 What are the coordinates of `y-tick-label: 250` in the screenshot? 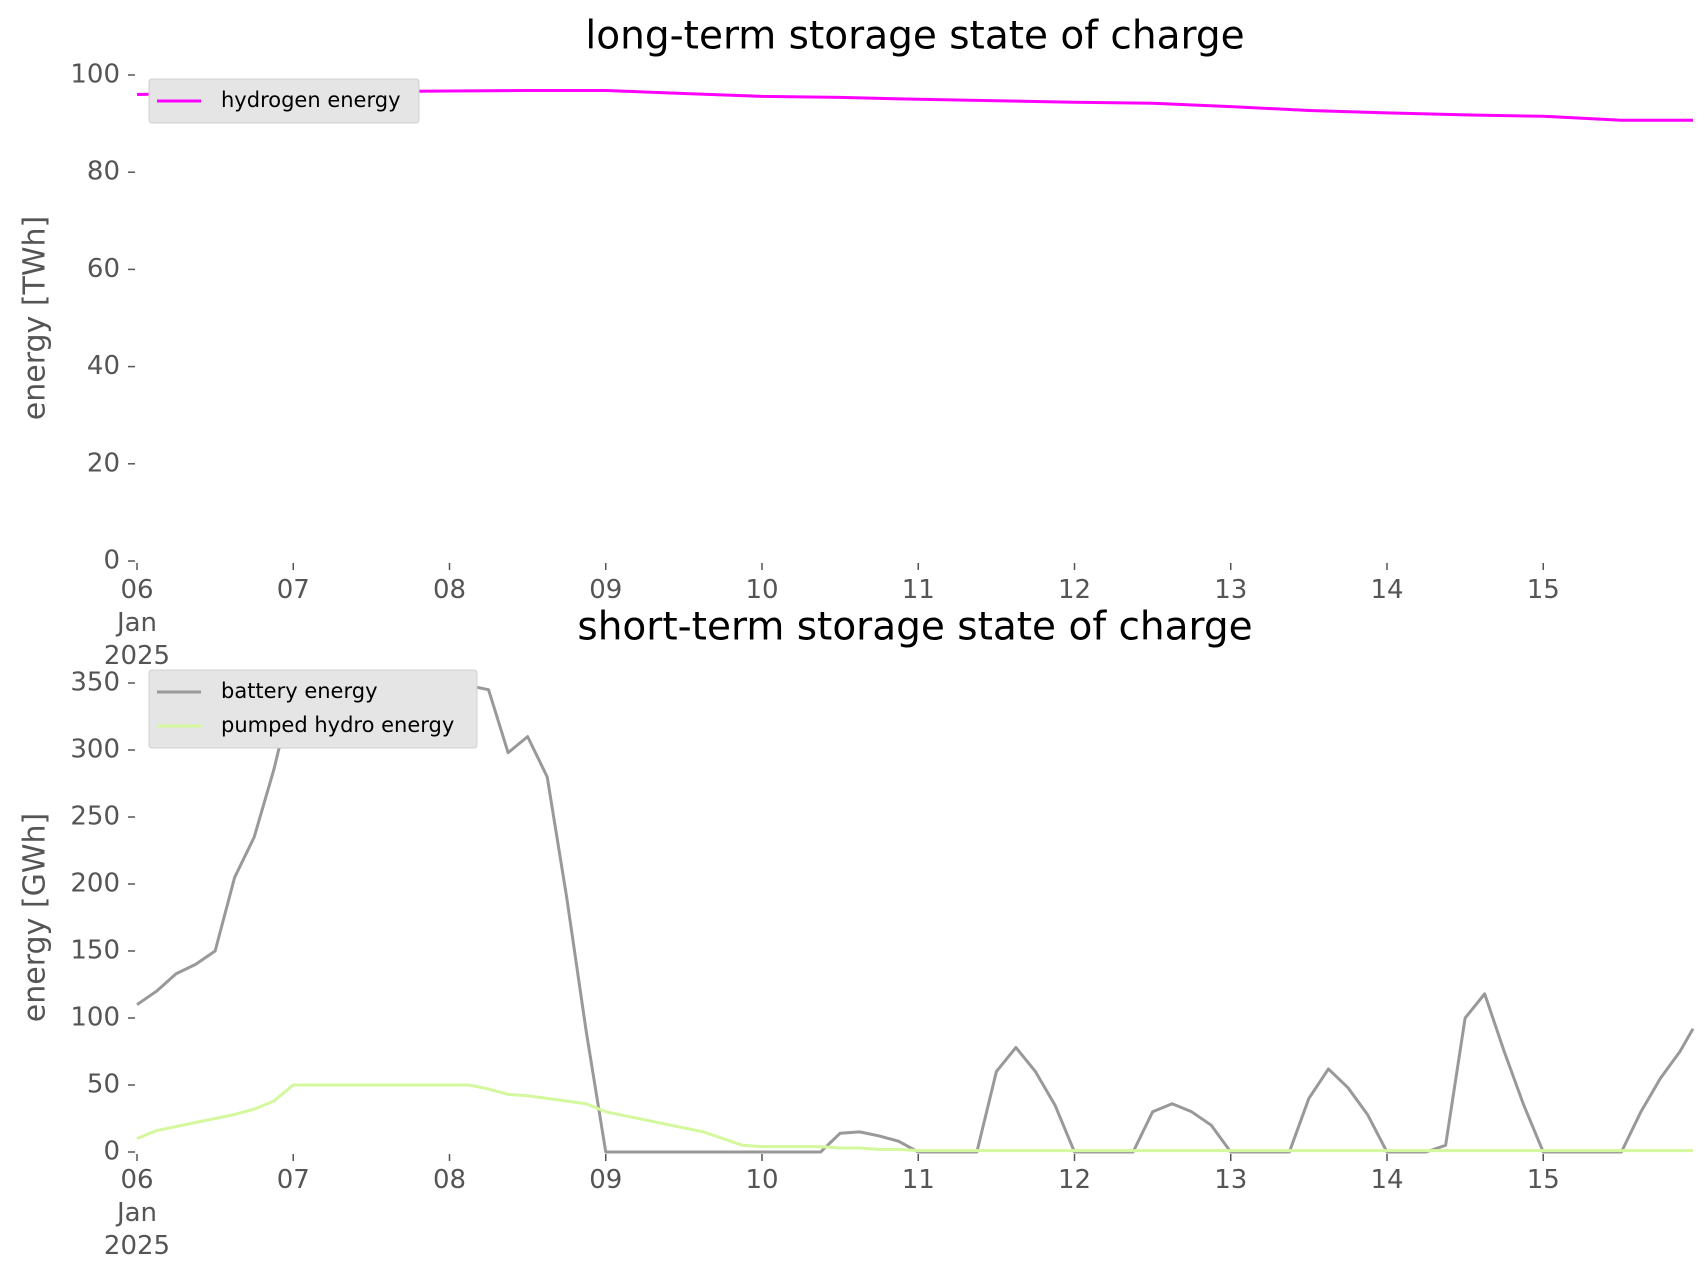 It's located at (95, 817).